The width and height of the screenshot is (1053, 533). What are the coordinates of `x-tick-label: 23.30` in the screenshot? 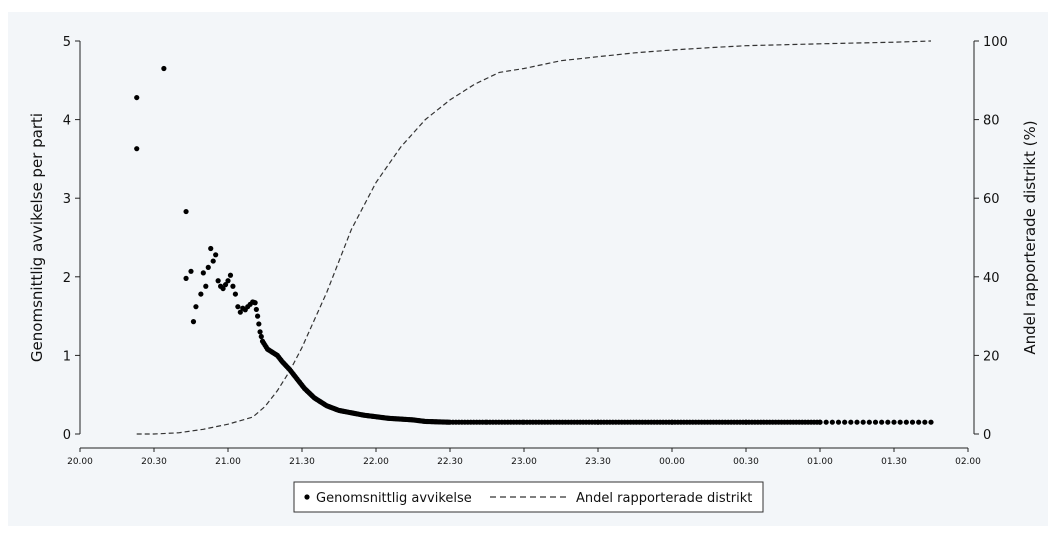 It's located at (598, 462).